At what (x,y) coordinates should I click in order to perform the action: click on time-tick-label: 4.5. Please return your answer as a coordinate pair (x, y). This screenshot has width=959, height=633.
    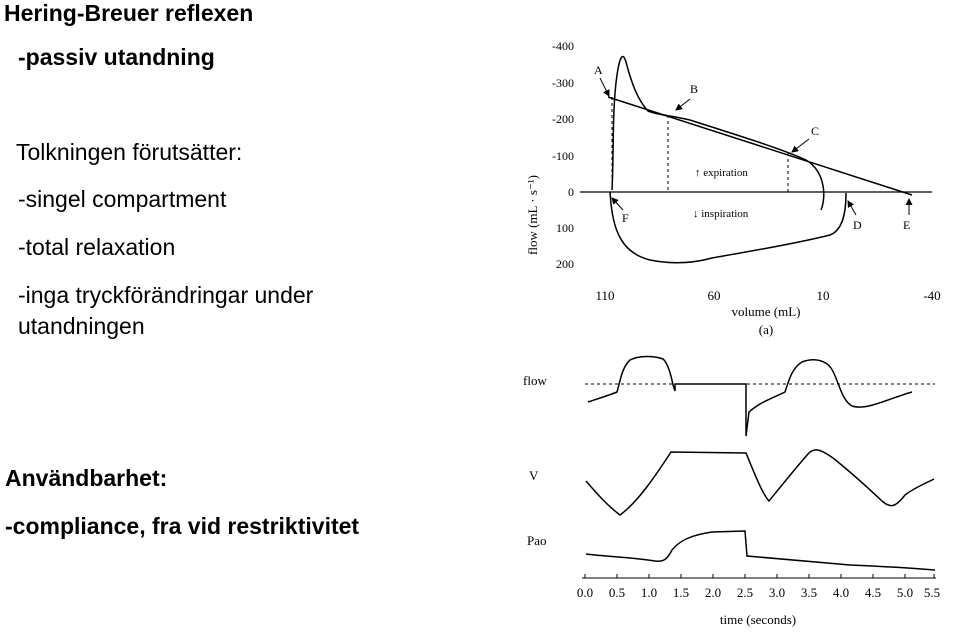
    Looking at the image, I should click on (873, 592).